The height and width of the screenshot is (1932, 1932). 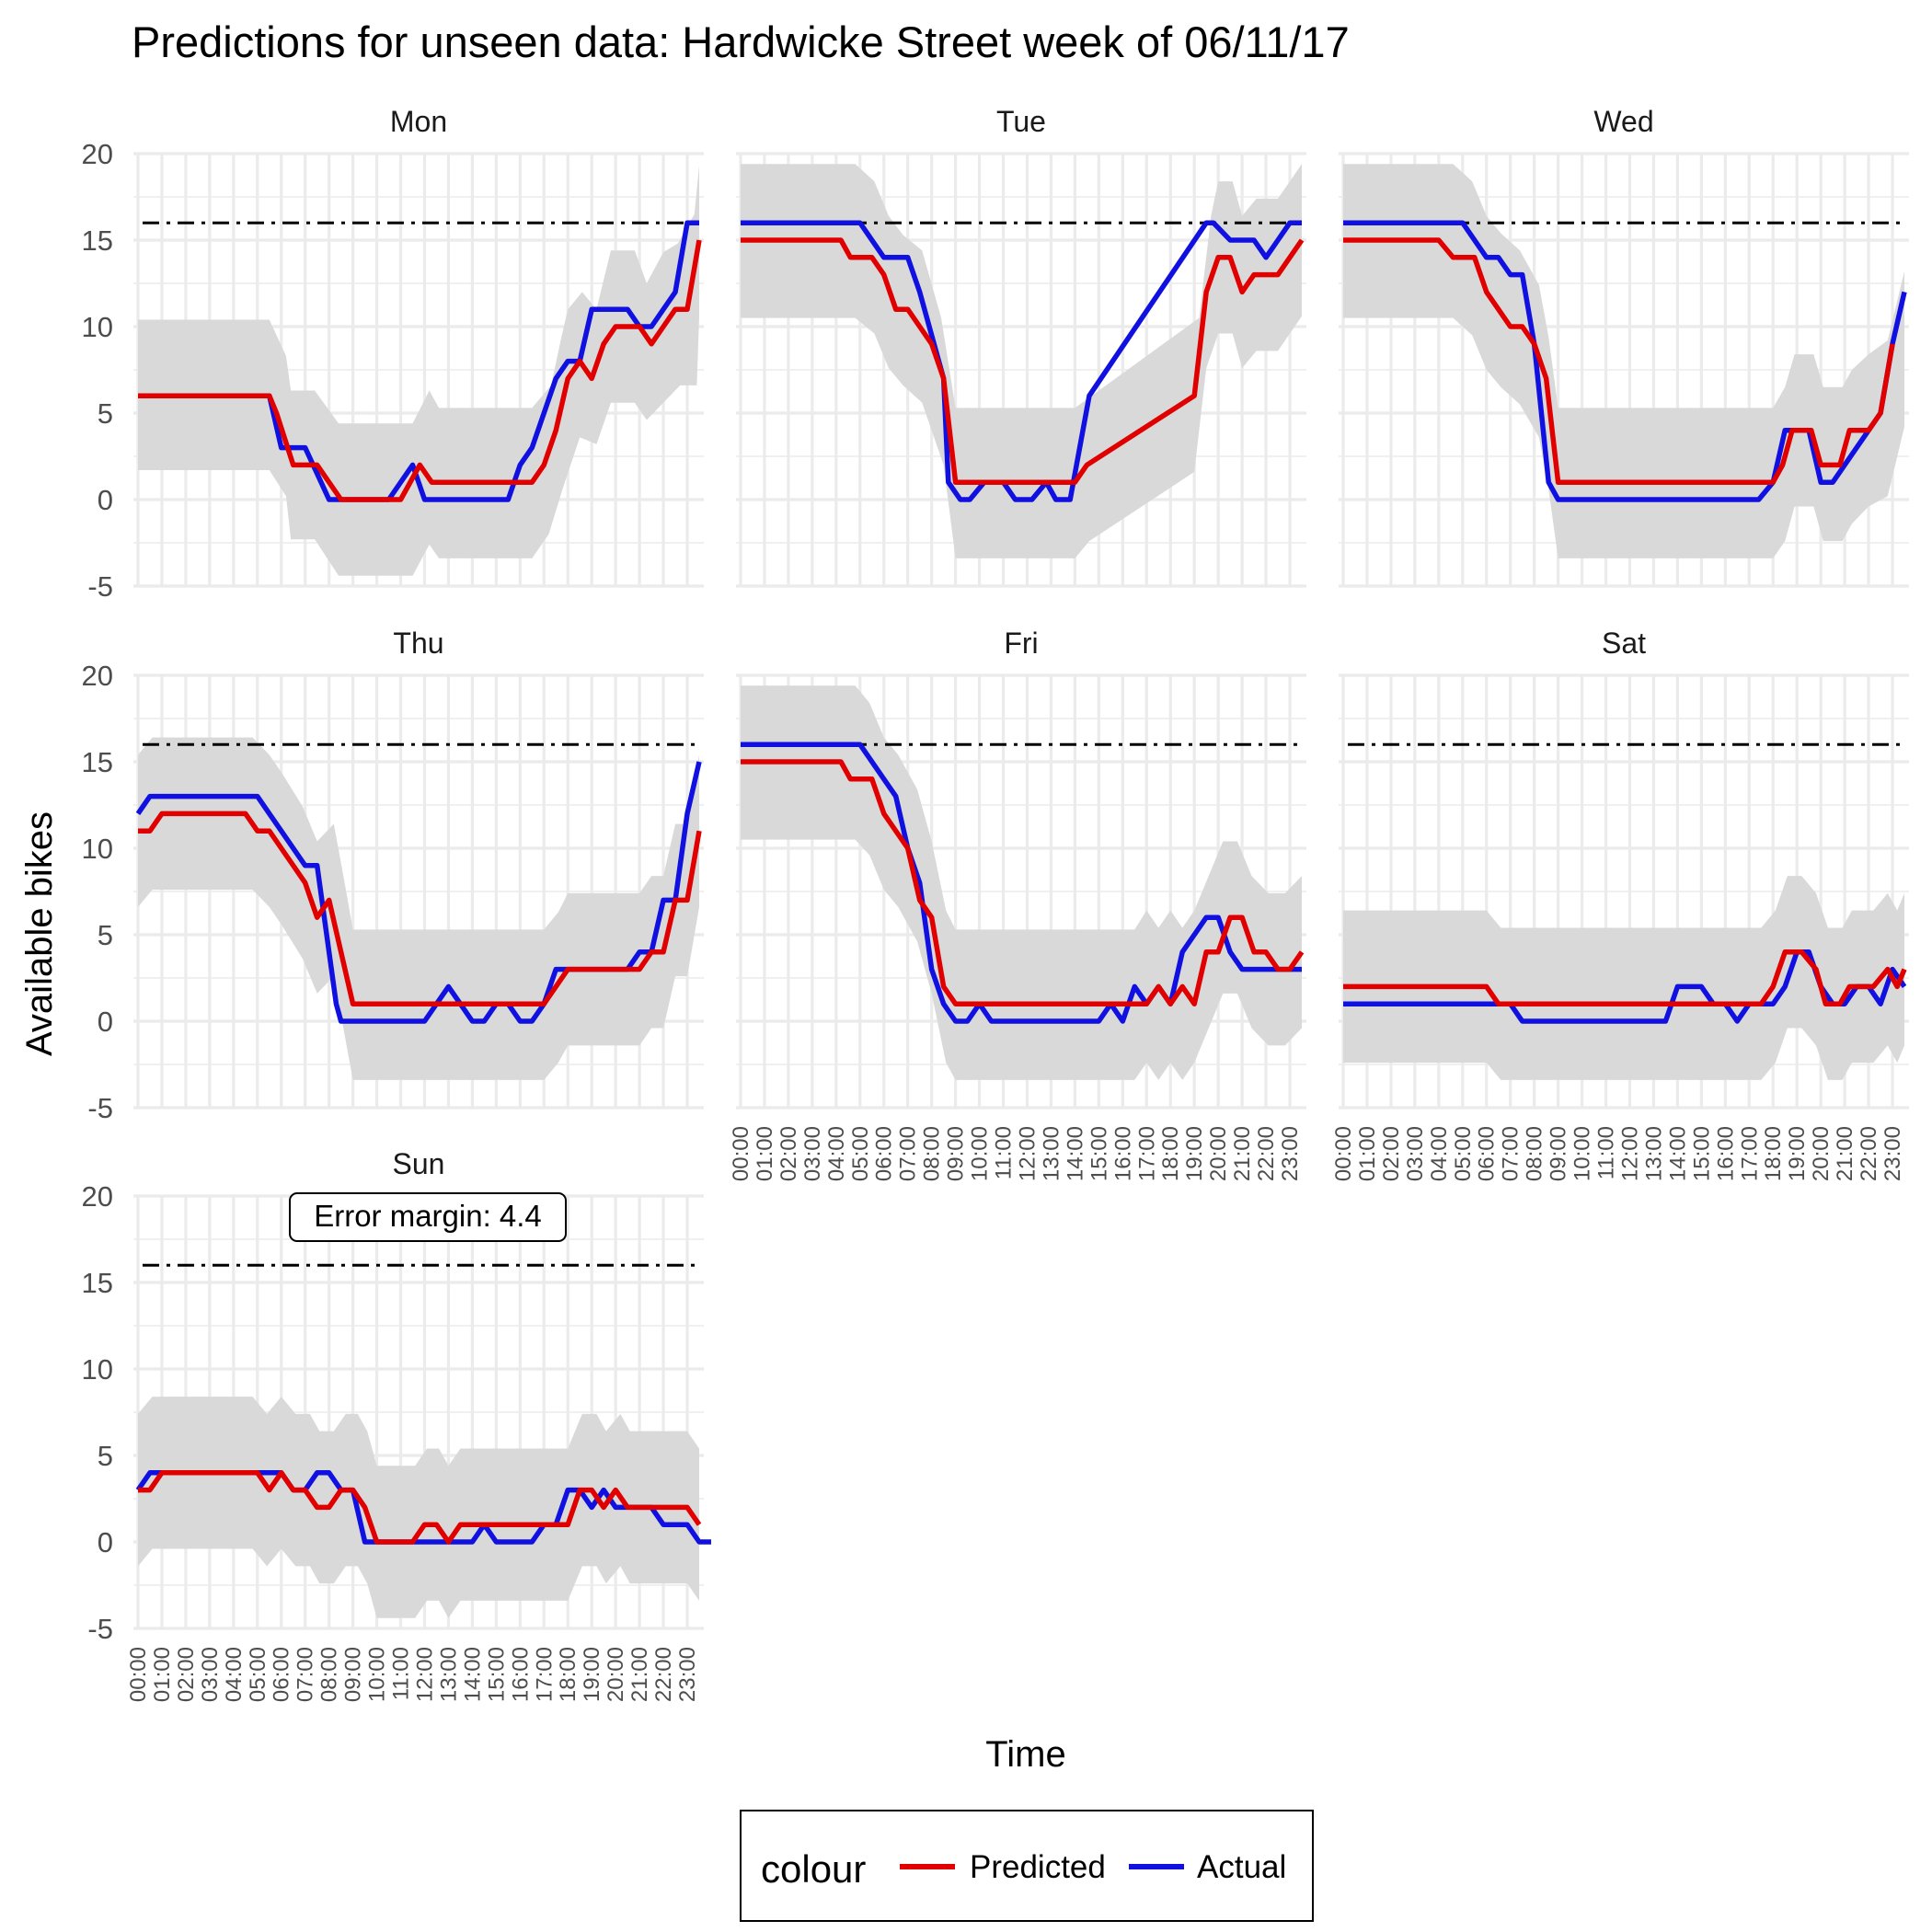 What do you see at coordinates (1075, 1153) in the screenshot?
I see `x-tick-label: 14:00` at bounding box center [1075, 1153].